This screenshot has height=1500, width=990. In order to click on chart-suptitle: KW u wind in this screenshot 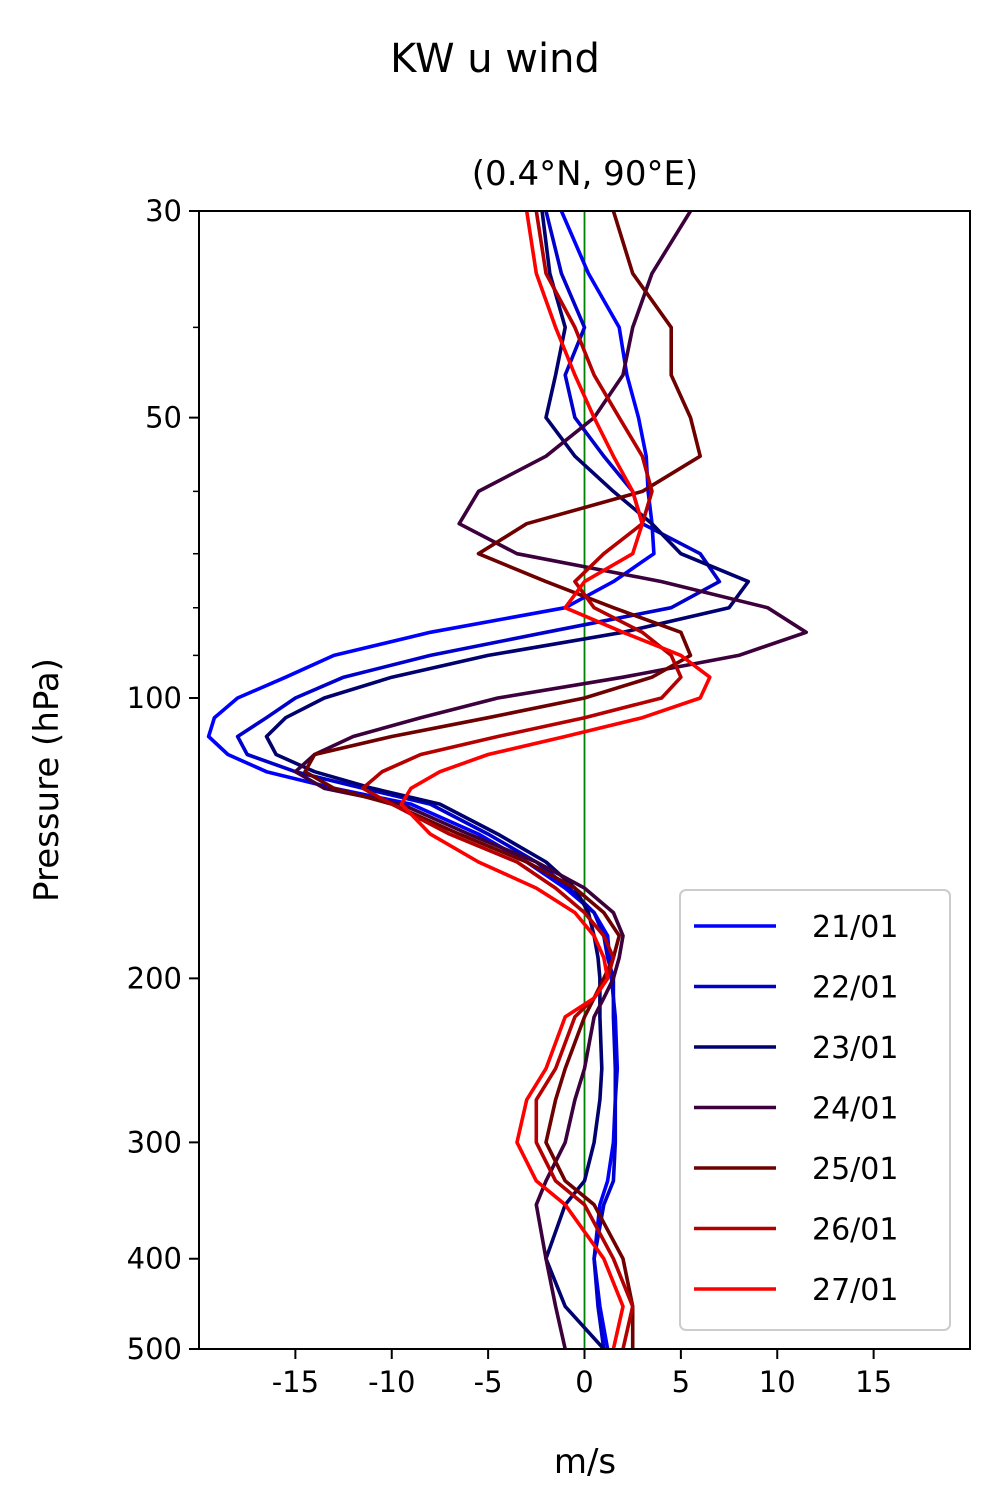, I will do `click(495, 59)`.